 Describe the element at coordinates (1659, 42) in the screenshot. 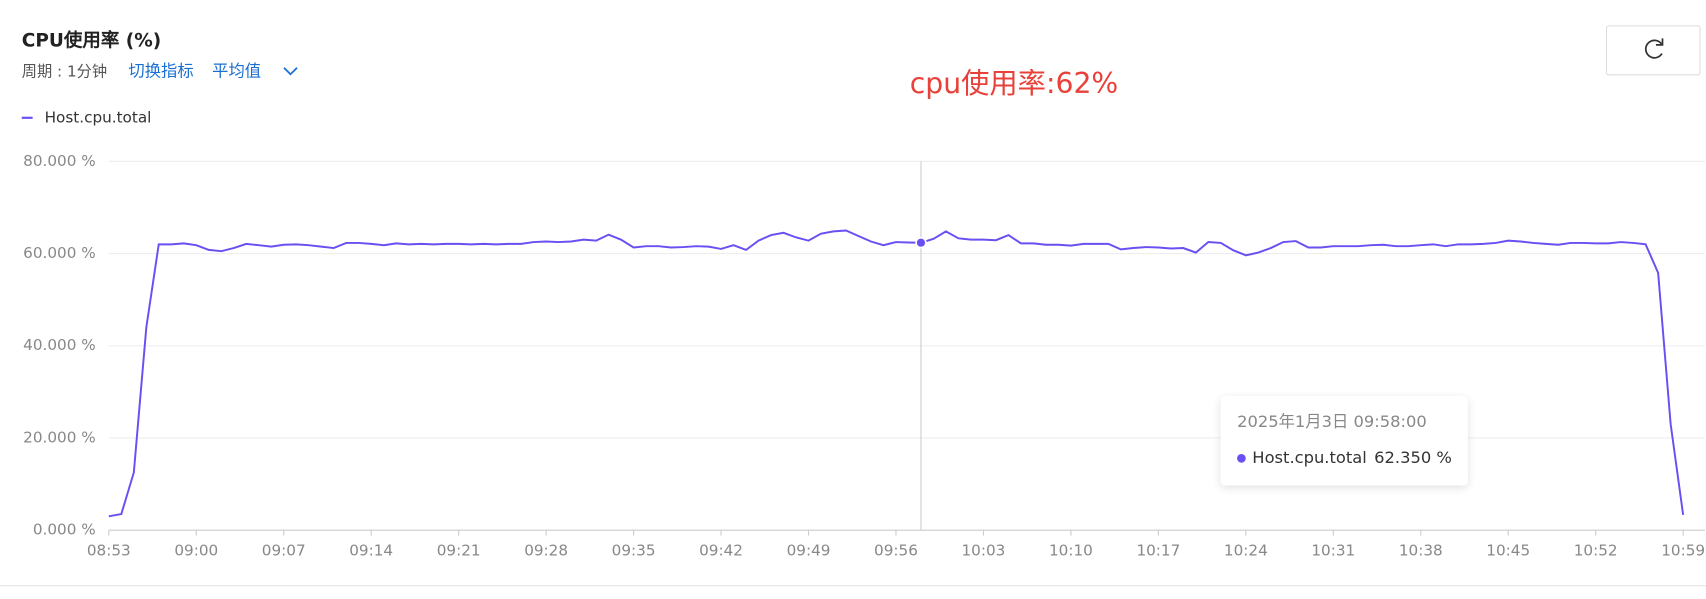

I see `refresh-icon-arrow` at that location.